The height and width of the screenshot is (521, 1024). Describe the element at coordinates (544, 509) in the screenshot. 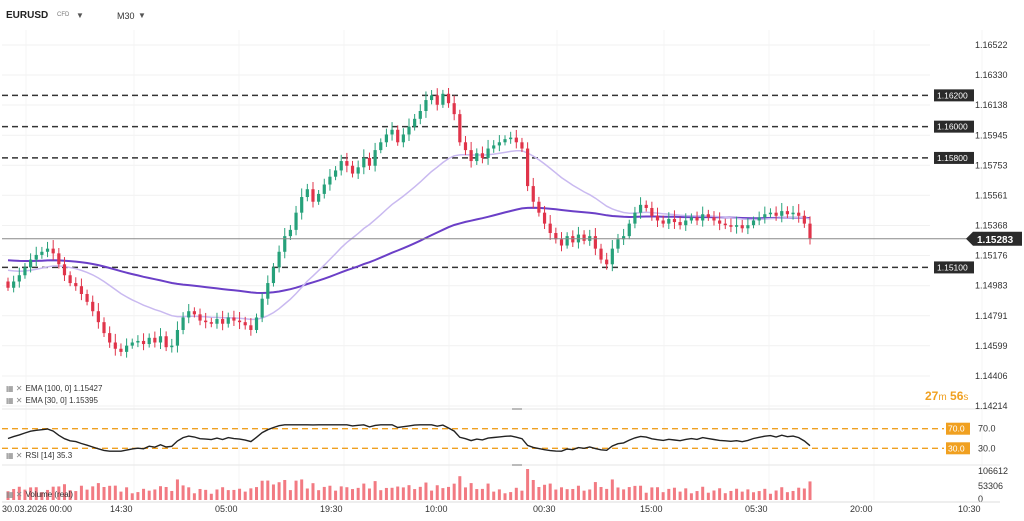

I see `time-tick-label: 00:30` at that location.